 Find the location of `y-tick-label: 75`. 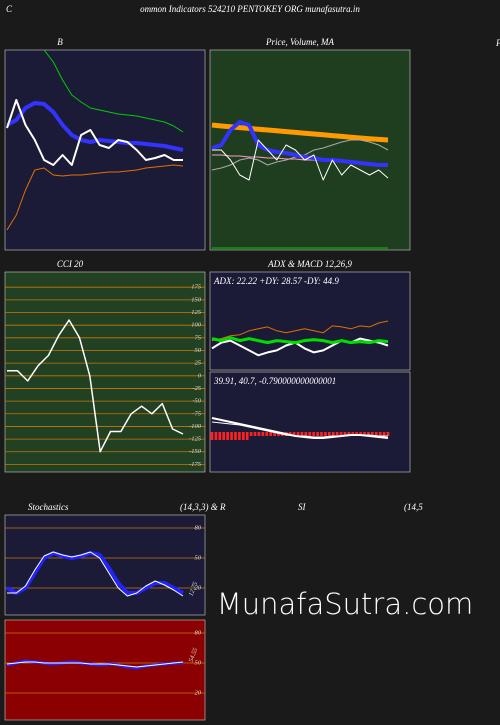

y-tick-label: 75 is located at coordinates (198, 337).